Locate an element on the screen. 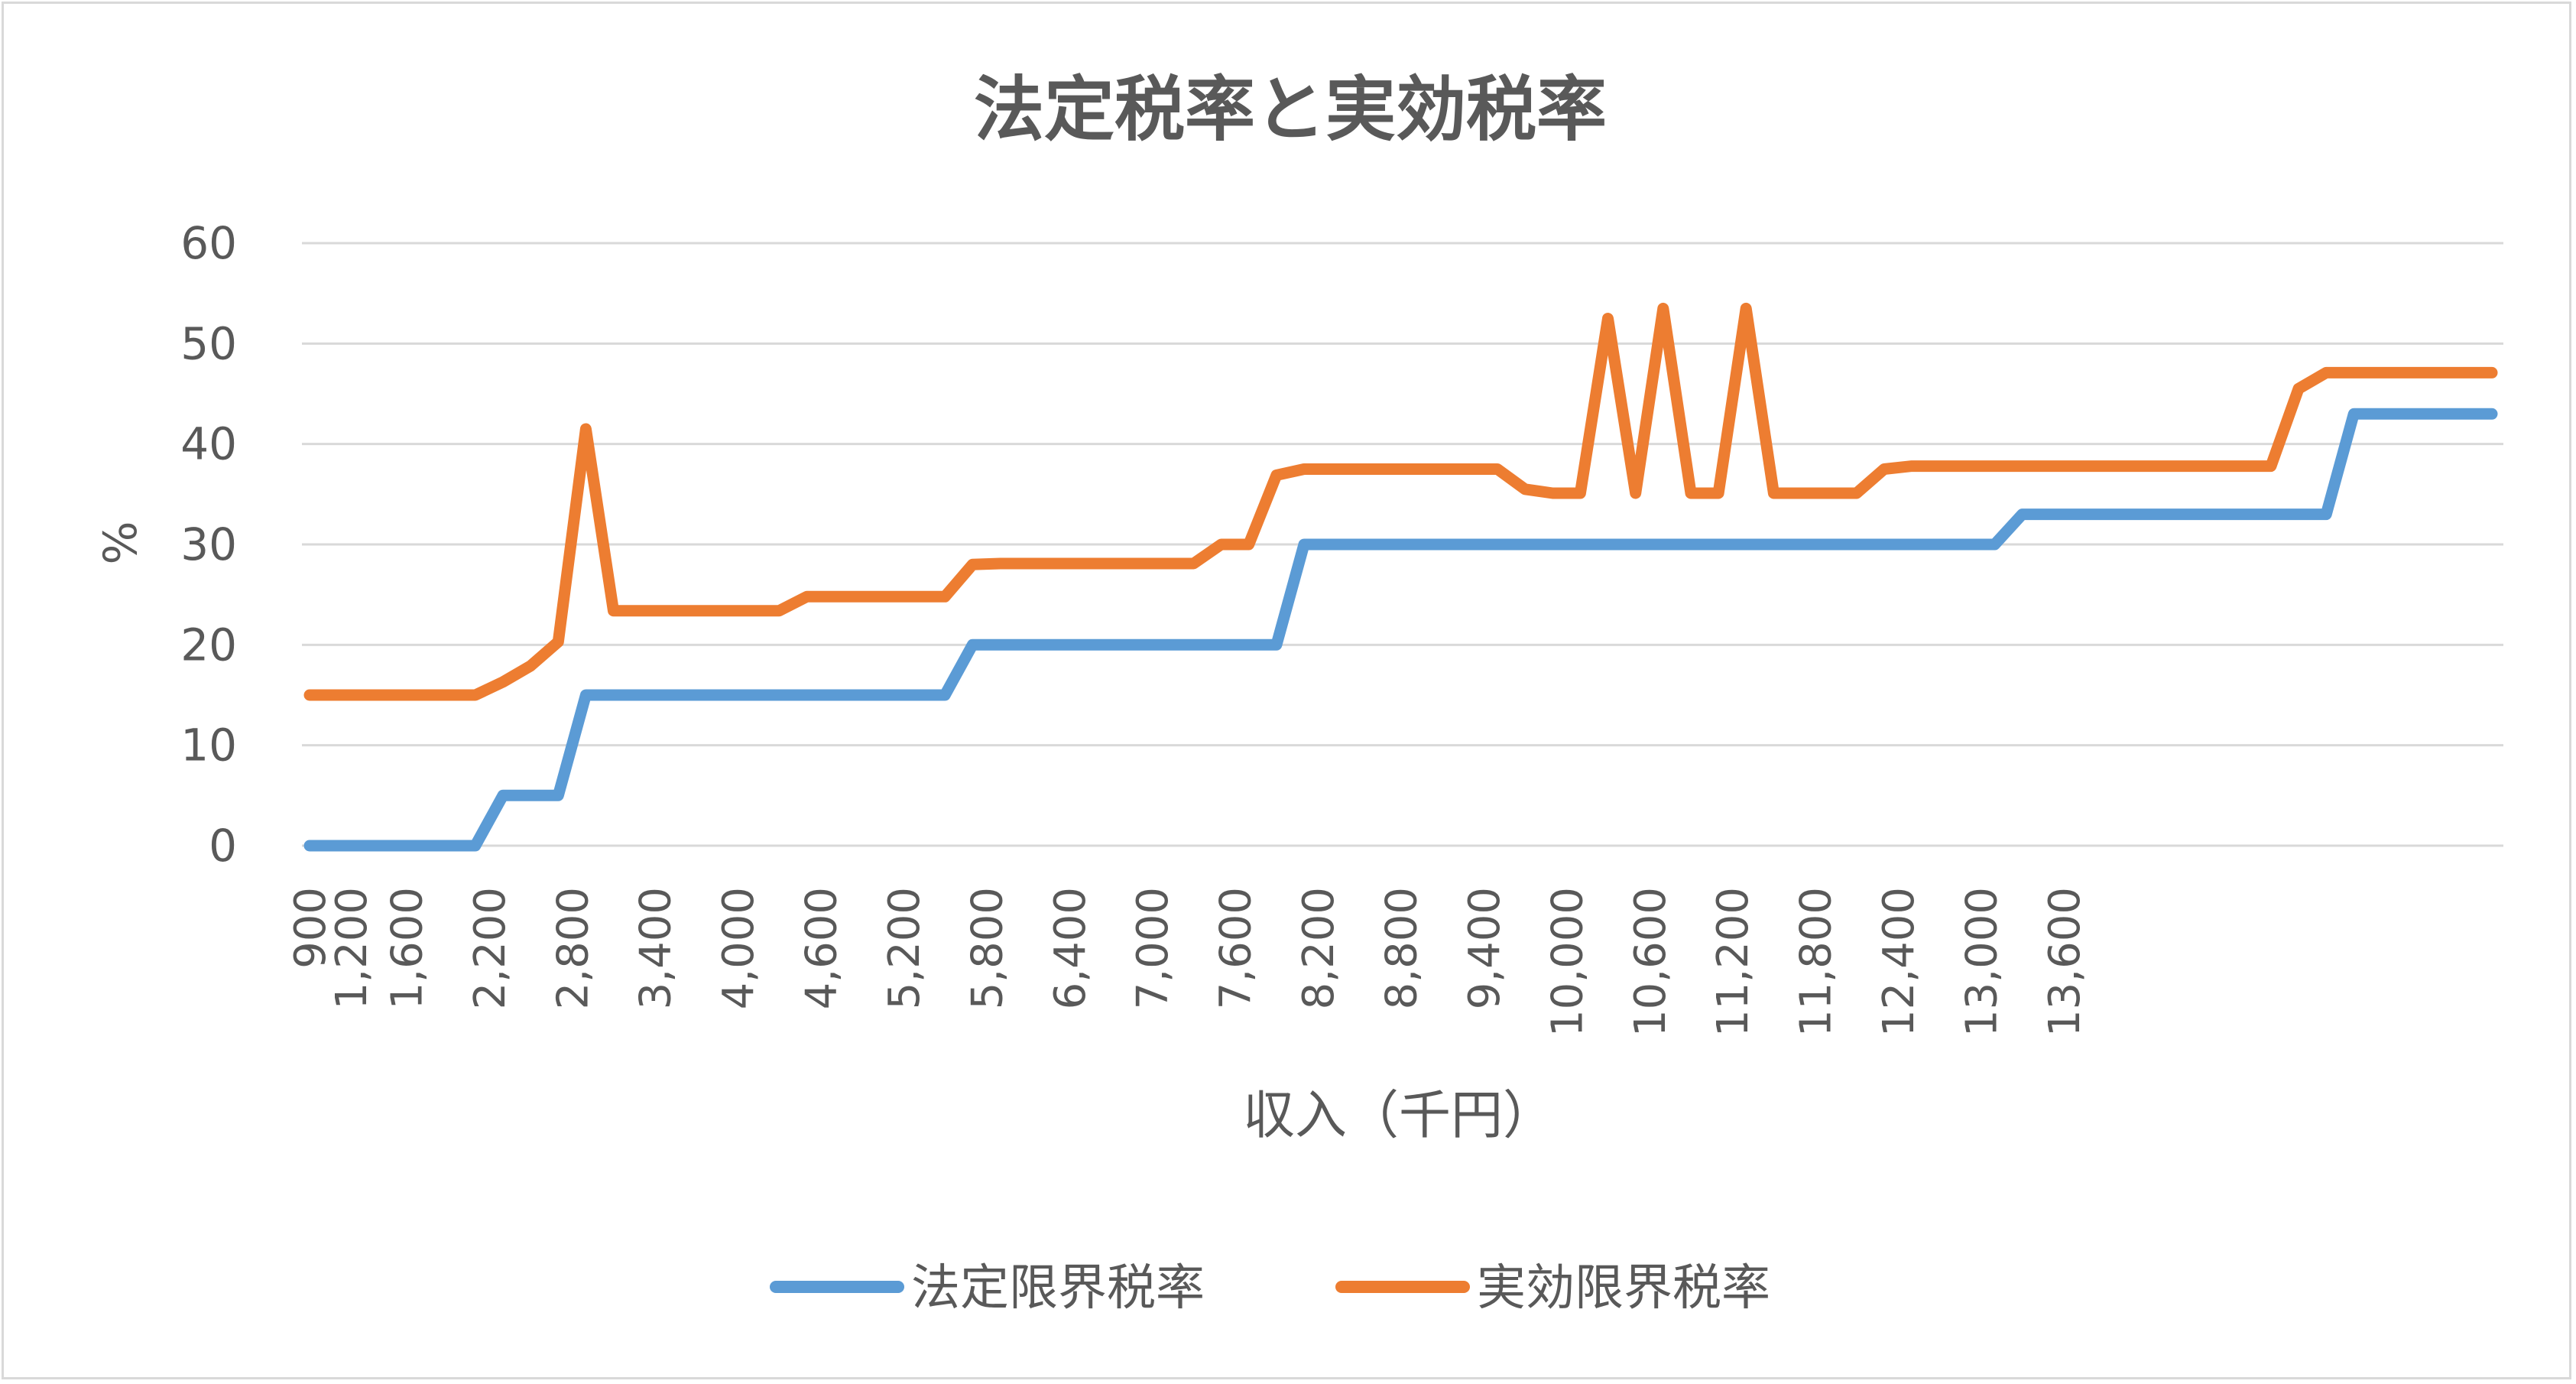  y-tick-label: 50 is located at coordinates (208, 343).